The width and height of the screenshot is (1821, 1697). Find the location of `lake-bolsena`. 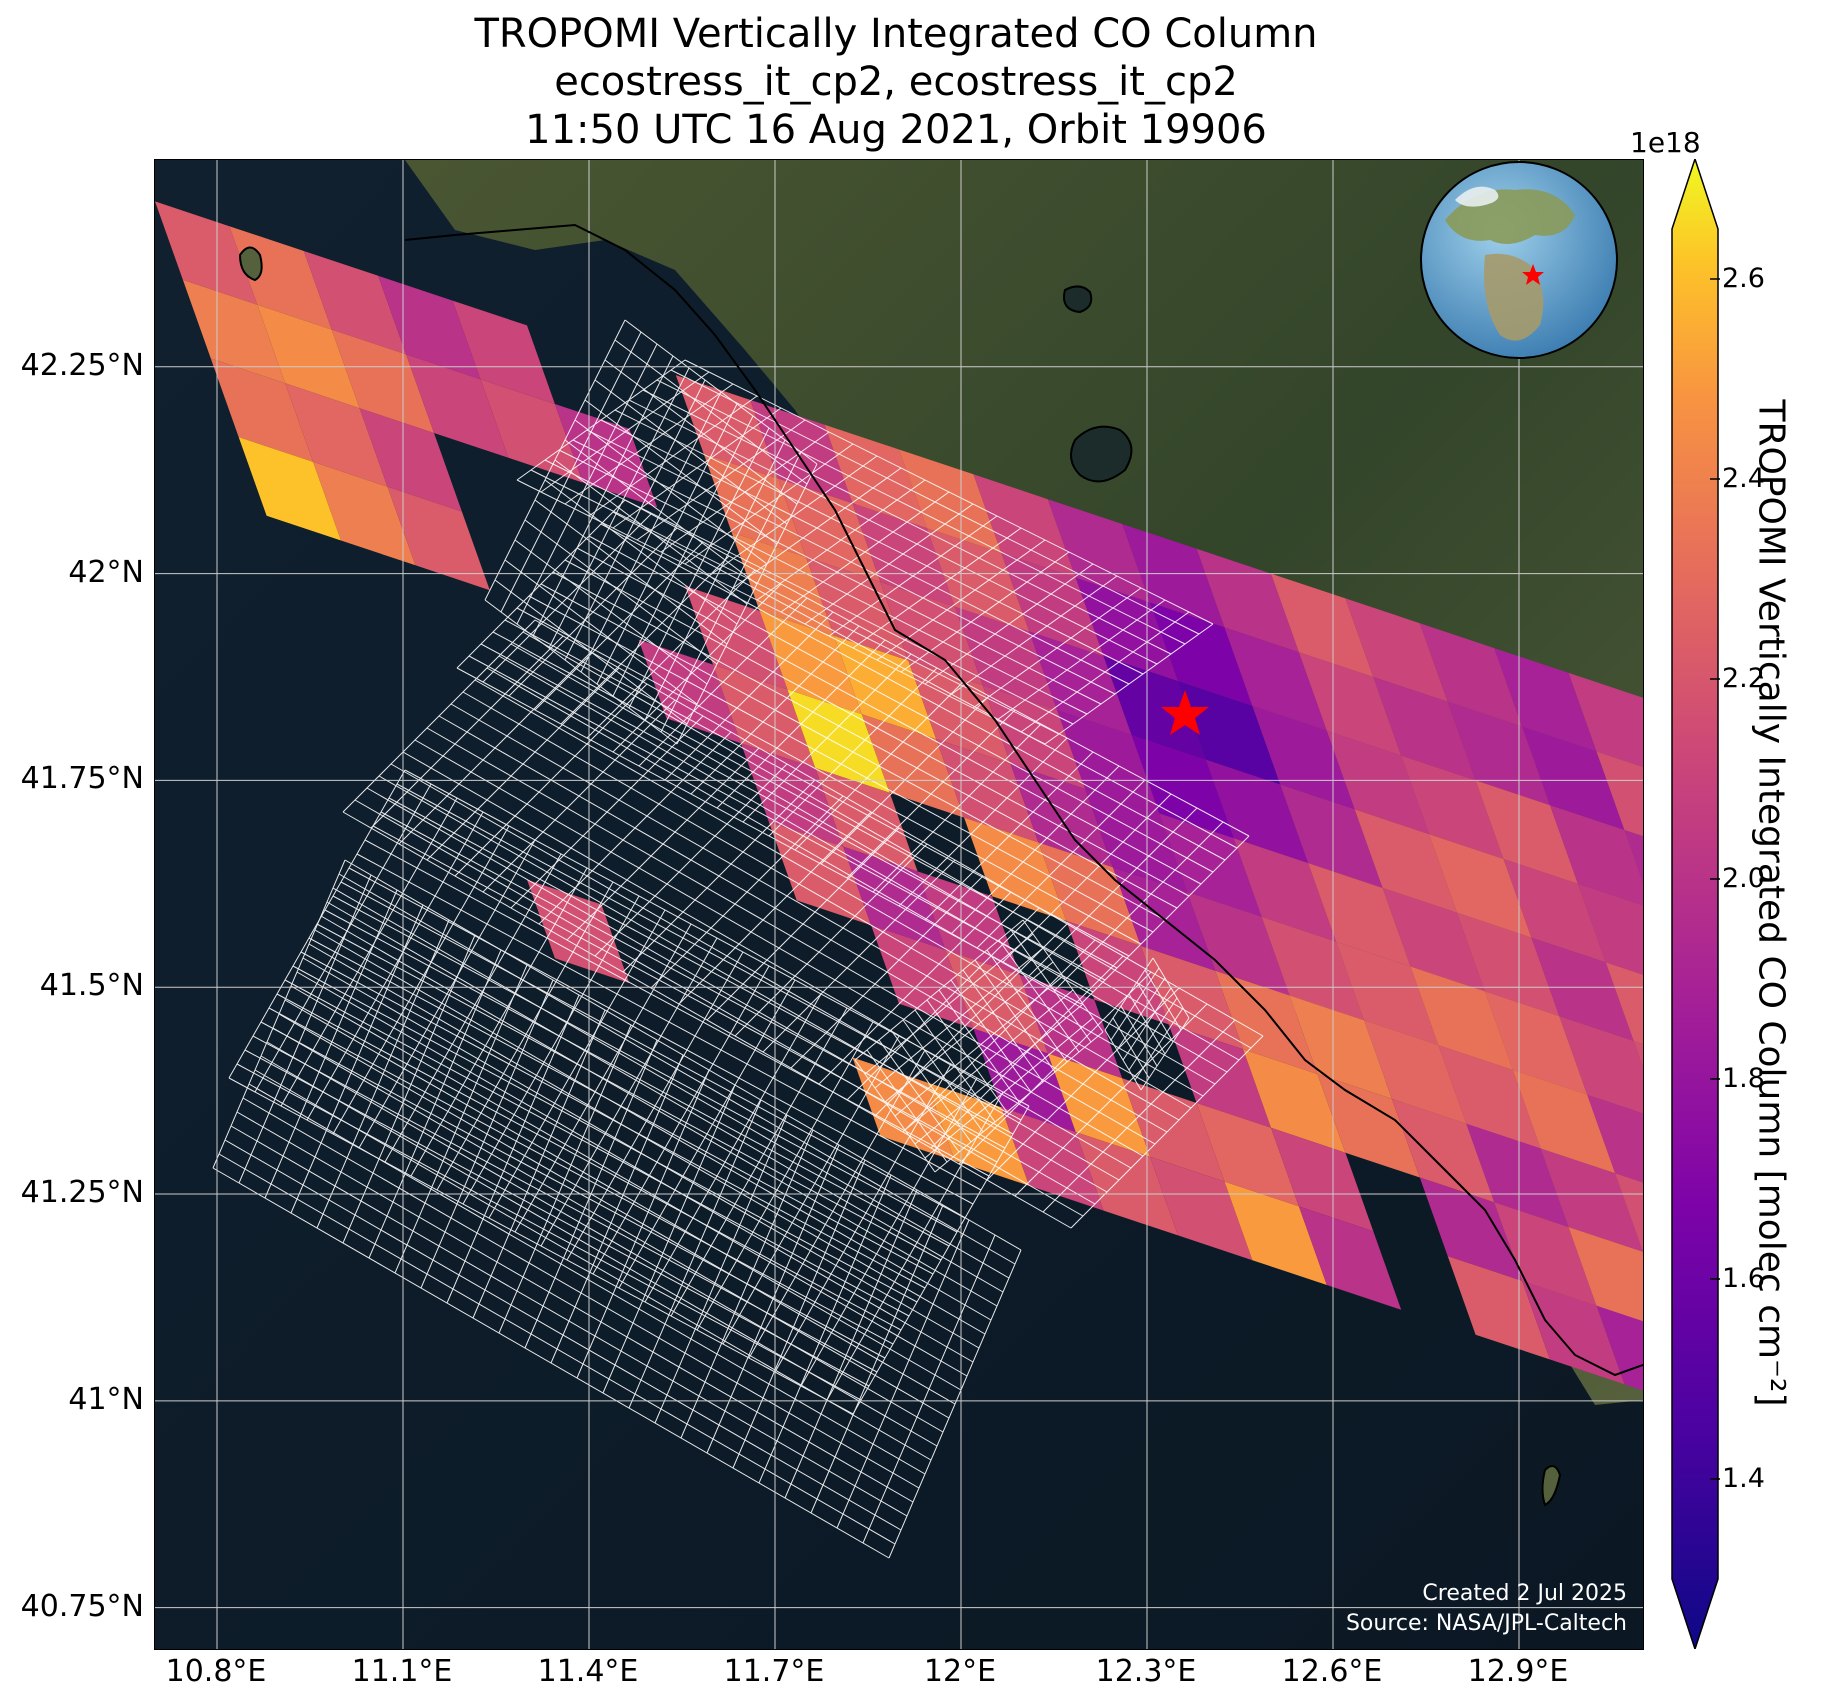

lake-bolsena is located at coordinates (1101, 454).